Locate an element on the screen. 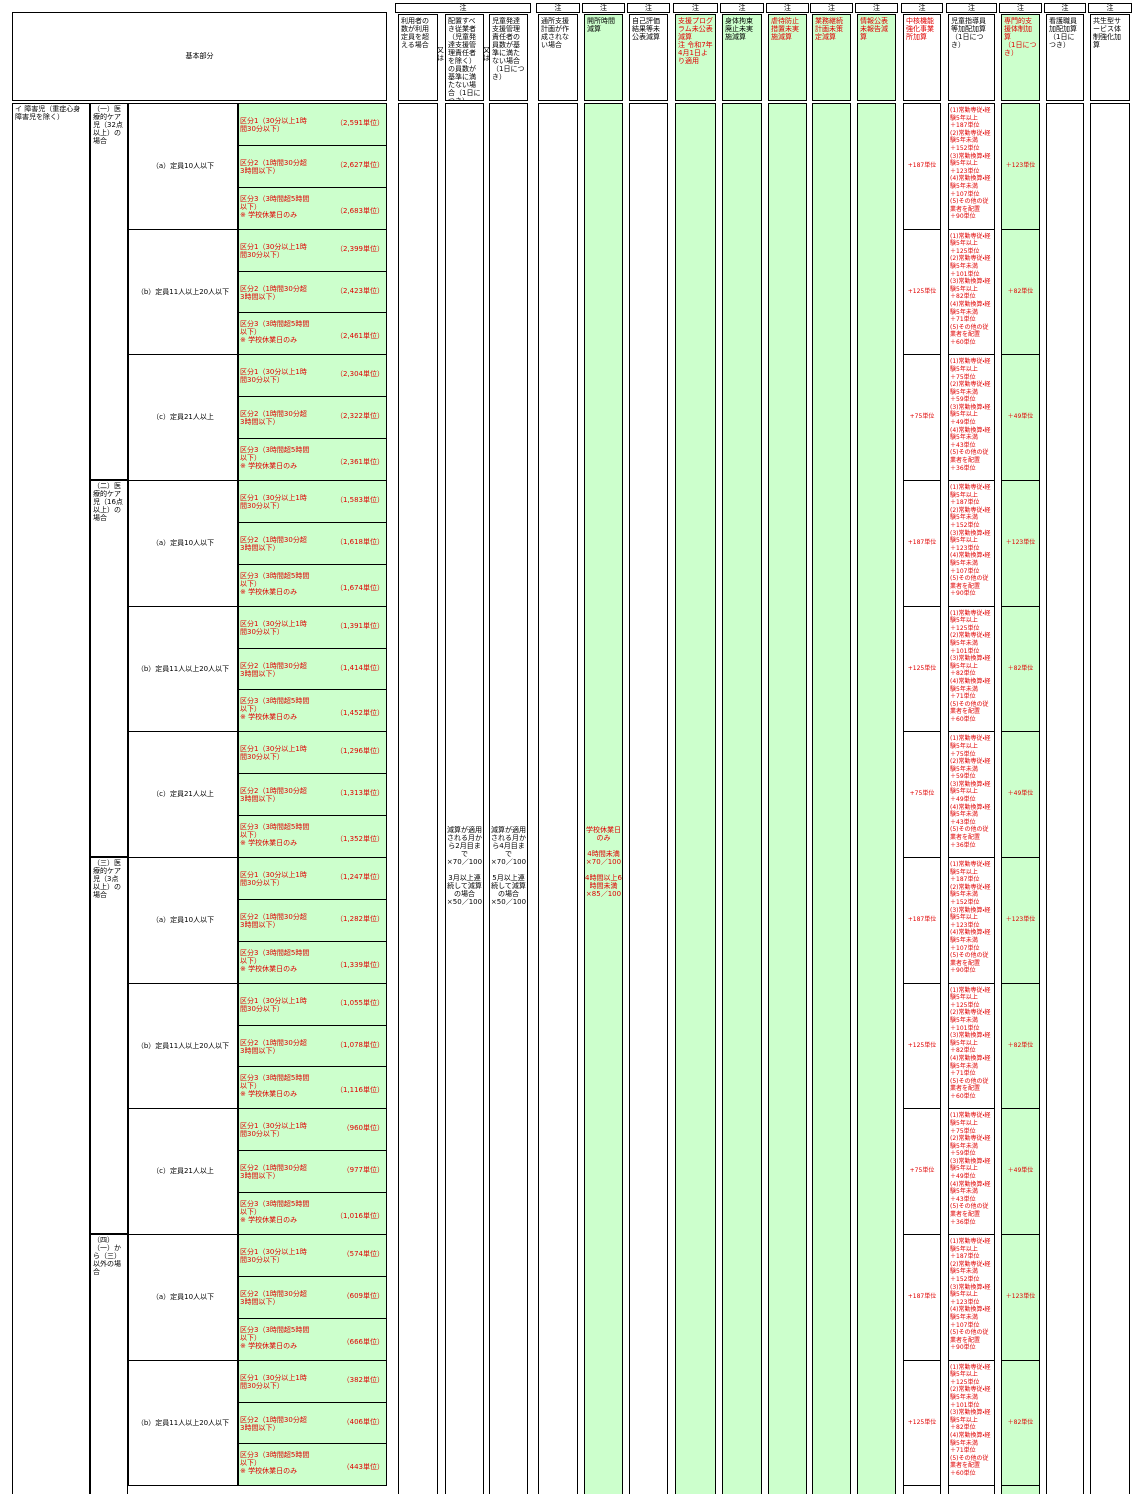 The width and height of the screenshot is (1140, 1494). or-label: 又は is located at coordinates (440, 54).